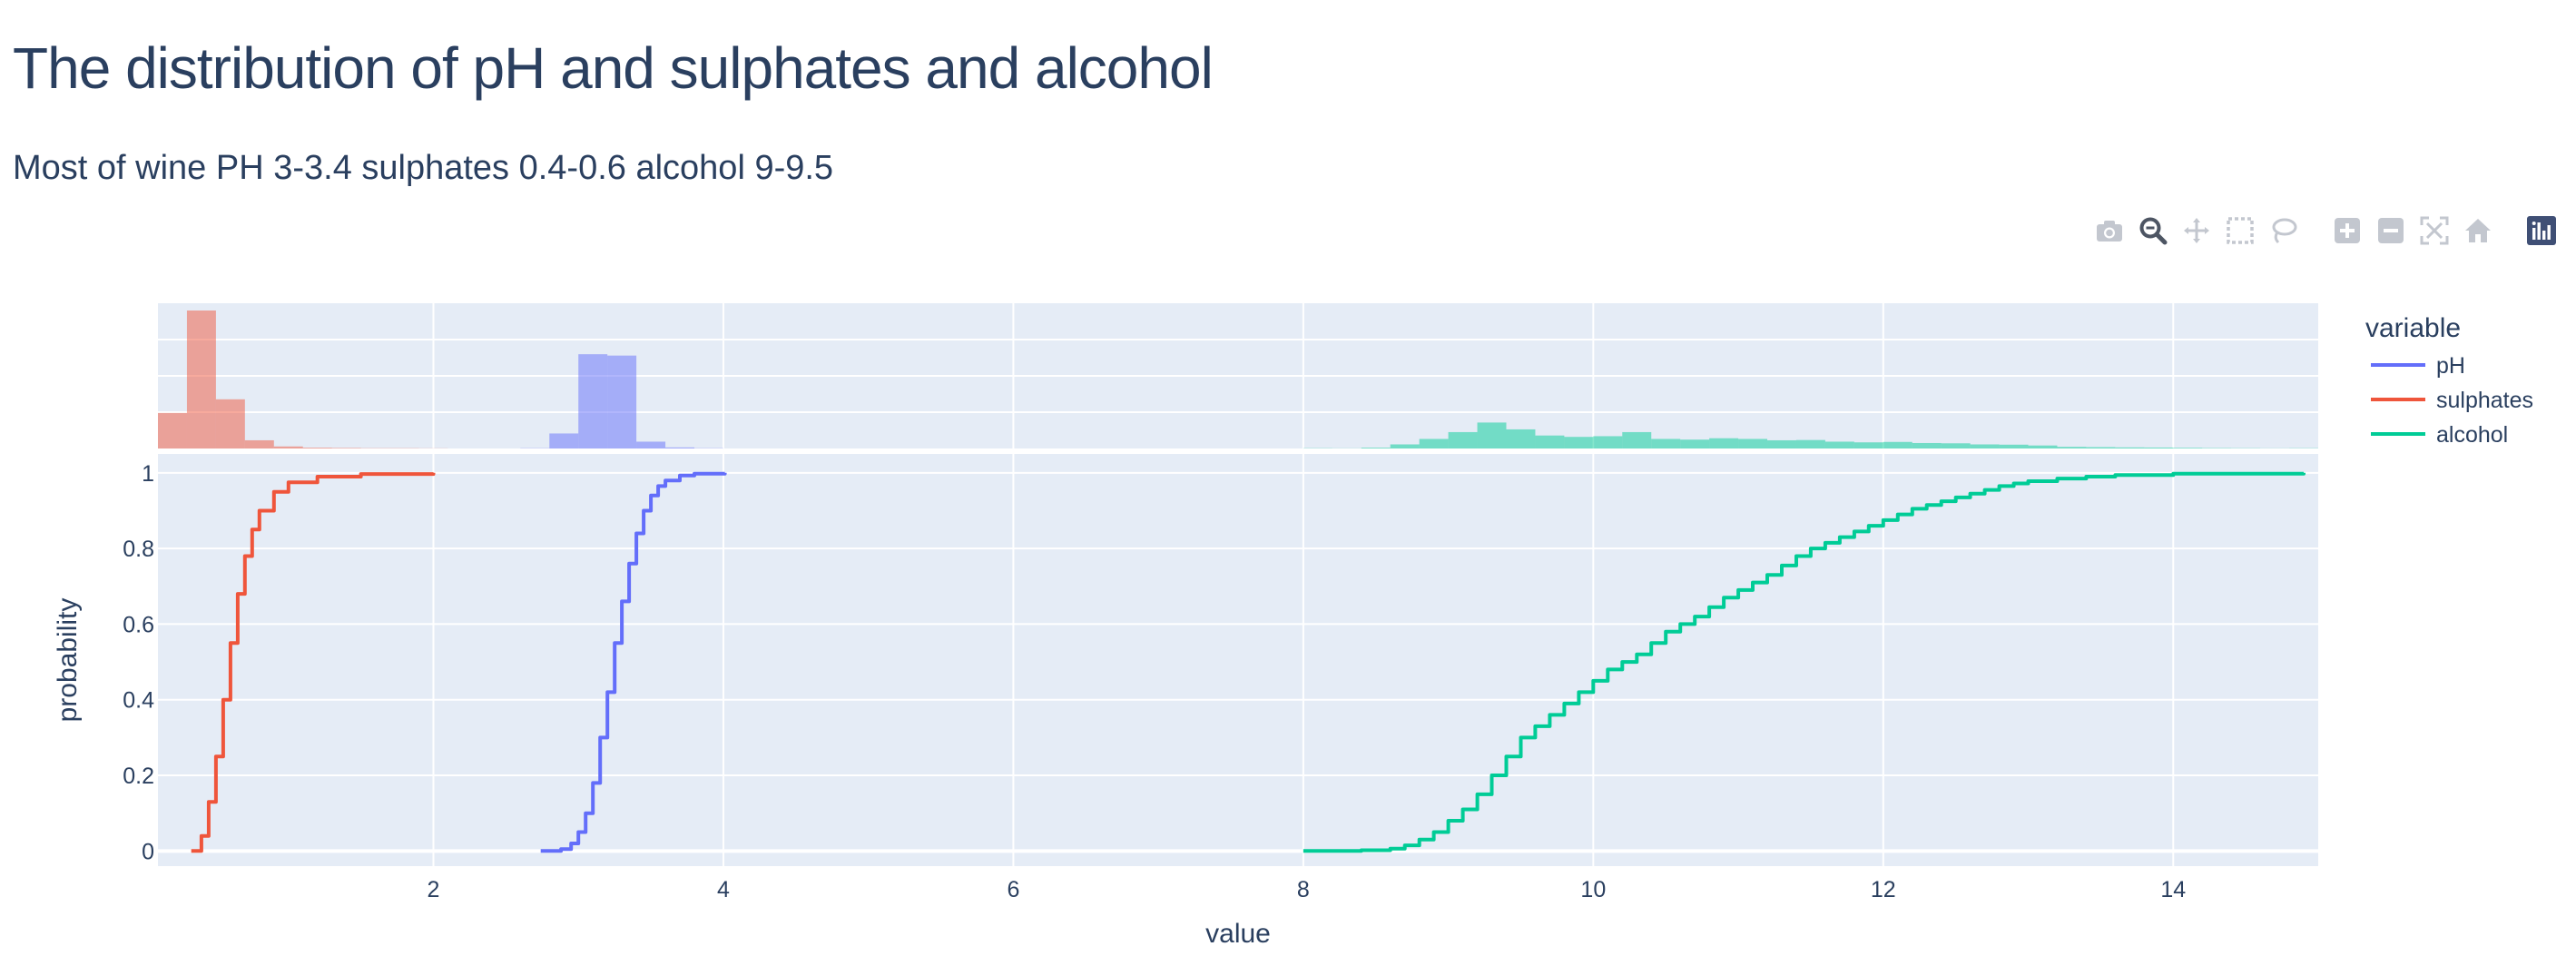 The image size is (2576, 966). Describe the element at coordinates (2450, 366) in the screenshot. I see `legend-label: pH` at that location.